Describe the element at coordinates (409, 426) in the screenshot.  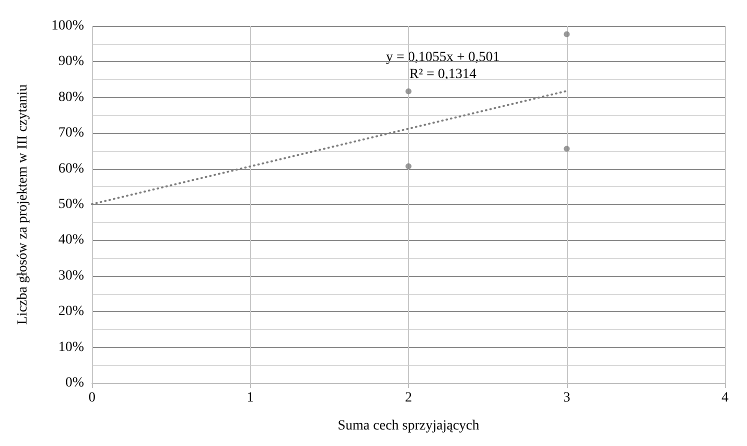
I see `x-axis-title: Suma cech sprzyjających` at that location.